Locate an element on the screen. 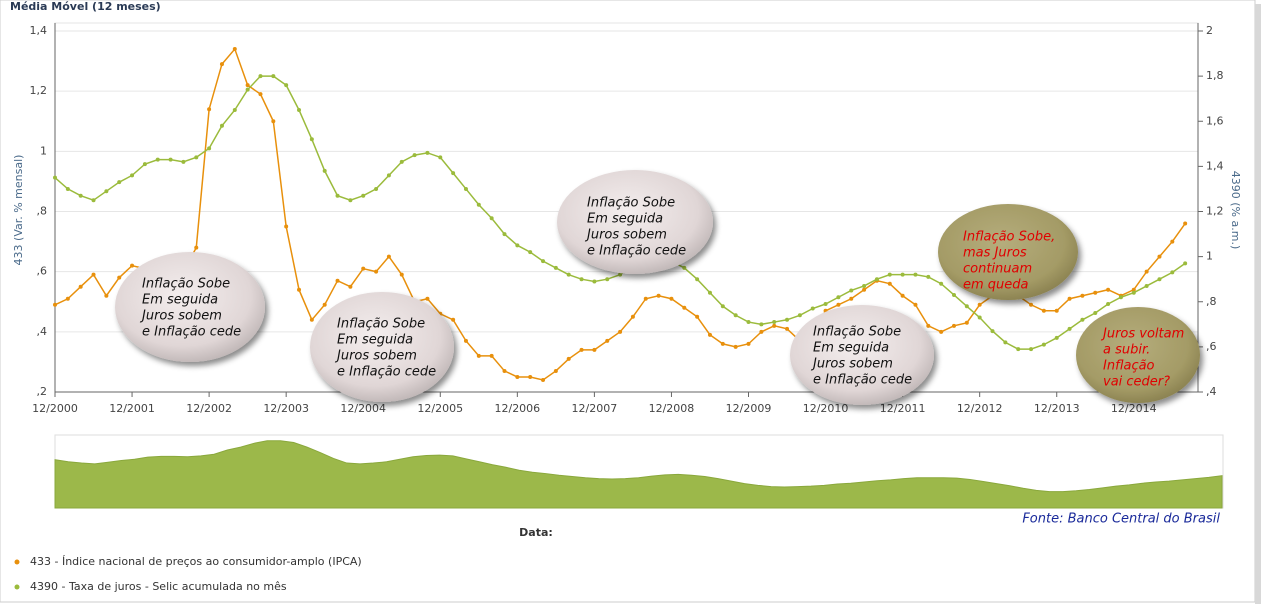 The image size is (1265, 608). y-tick-label: ,8 is located at coordinates (42, 211).